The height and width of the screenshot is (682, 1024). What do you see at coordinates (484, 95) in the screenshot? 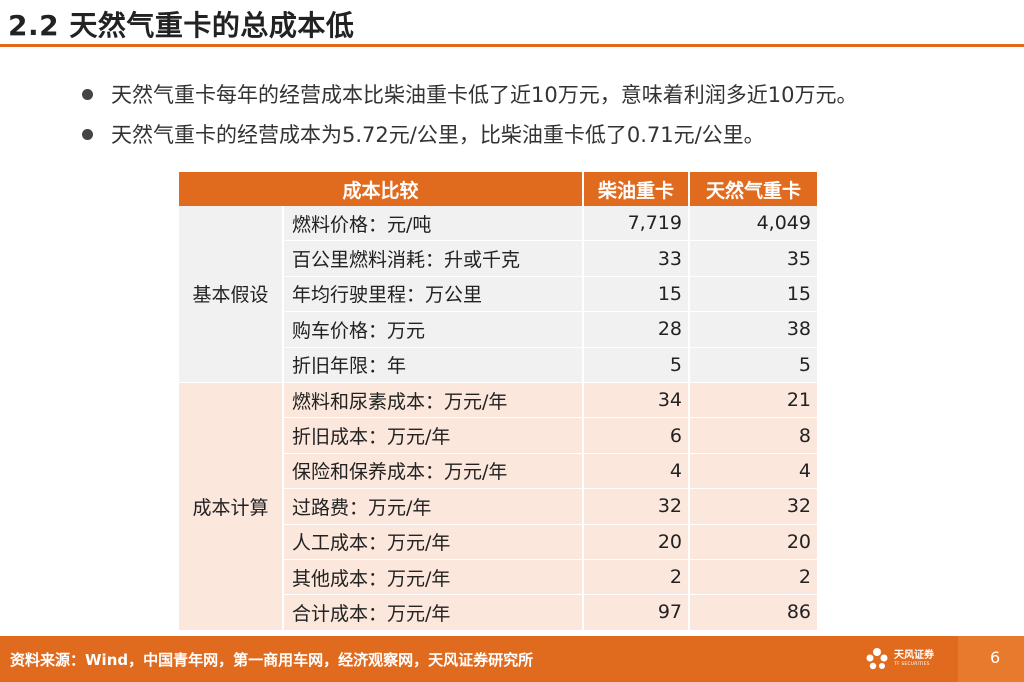
I see `bullet-text: 天然气重卡每年的经营成本比柴油重卡低了近10万元，意味着利润多近10万元。` at bounding box center [484, 95].